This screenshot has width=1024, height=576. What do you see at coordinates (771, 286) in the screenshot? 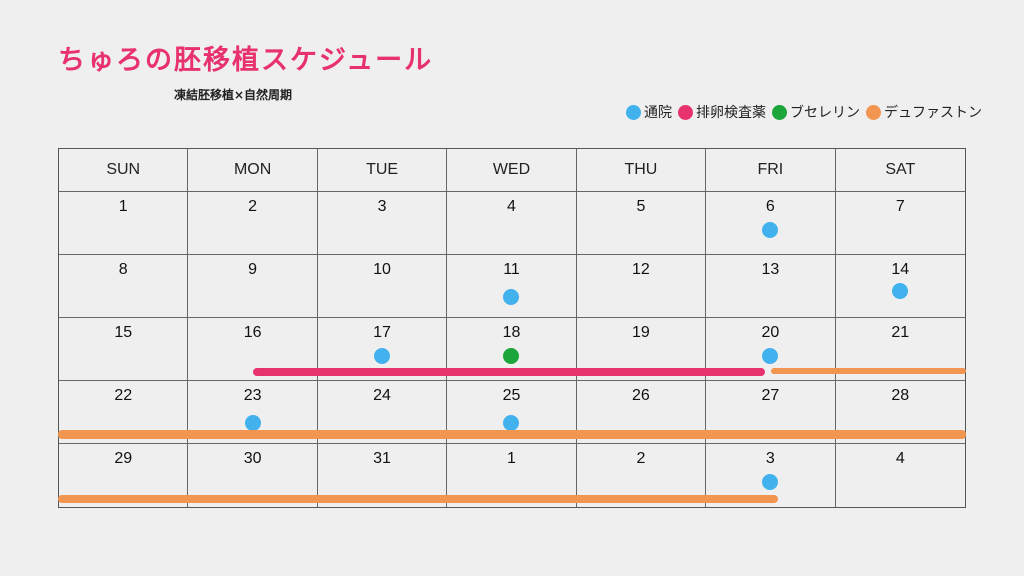
I see `calendar-day-cell: 13` at bounding box center [771, 286].